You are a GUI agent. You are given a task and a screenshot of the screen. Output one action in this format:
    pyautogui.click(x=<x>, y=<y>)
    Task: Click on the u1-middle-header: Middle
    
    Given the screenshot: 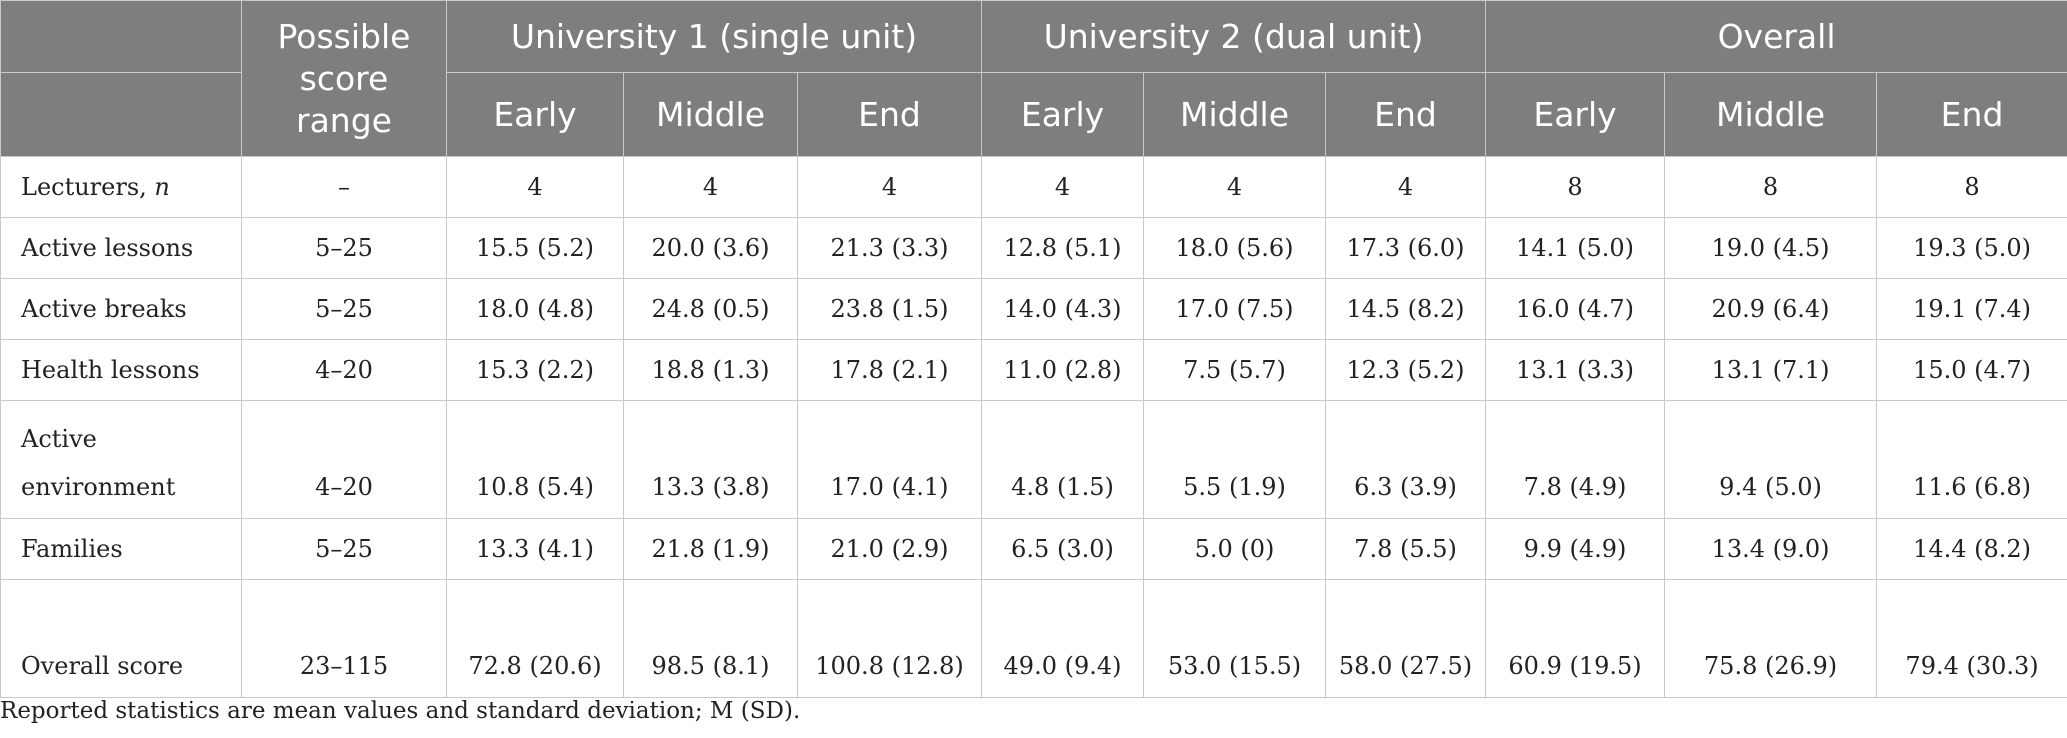 What is the action you would take?
    pyautogui.click(x=710, y=114)
    